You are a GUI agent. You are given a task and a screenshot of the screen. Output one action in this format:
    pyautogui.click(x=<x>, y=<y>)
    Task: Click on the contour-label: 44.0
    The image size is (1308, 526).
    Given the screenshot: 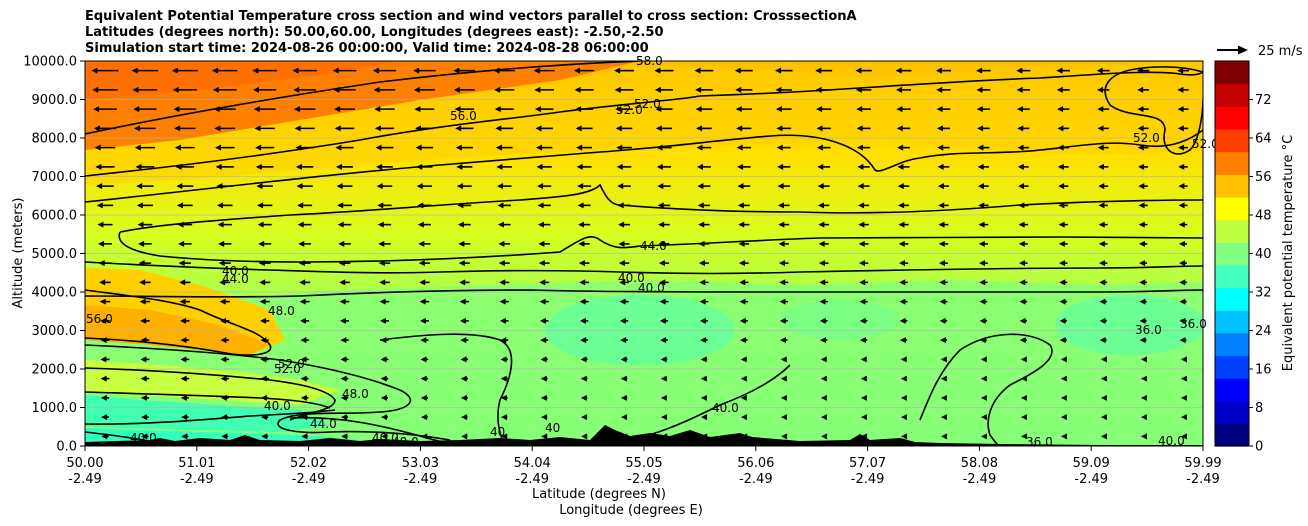 What is the action you would take?
    pyautogui.click(x=653, y=246)
    